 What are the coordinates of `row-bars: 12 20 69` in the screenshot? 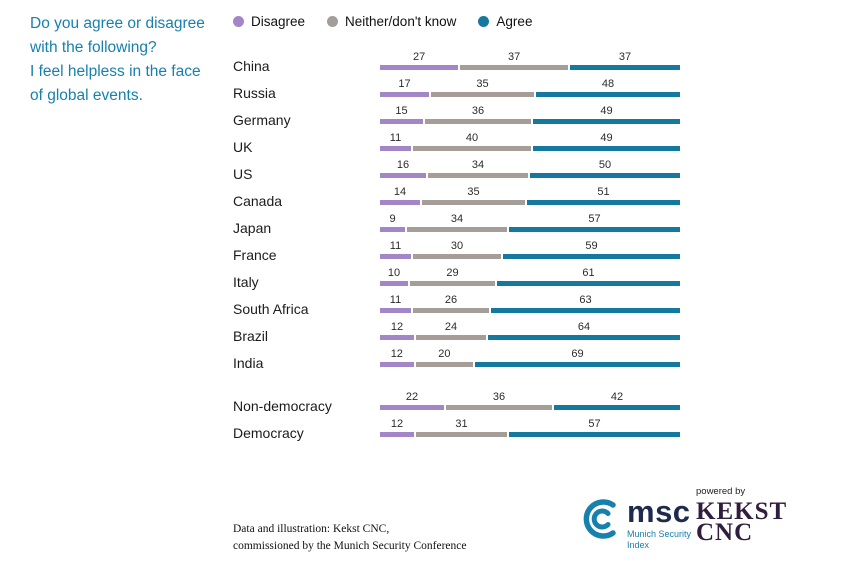 It's located at (530, 357).